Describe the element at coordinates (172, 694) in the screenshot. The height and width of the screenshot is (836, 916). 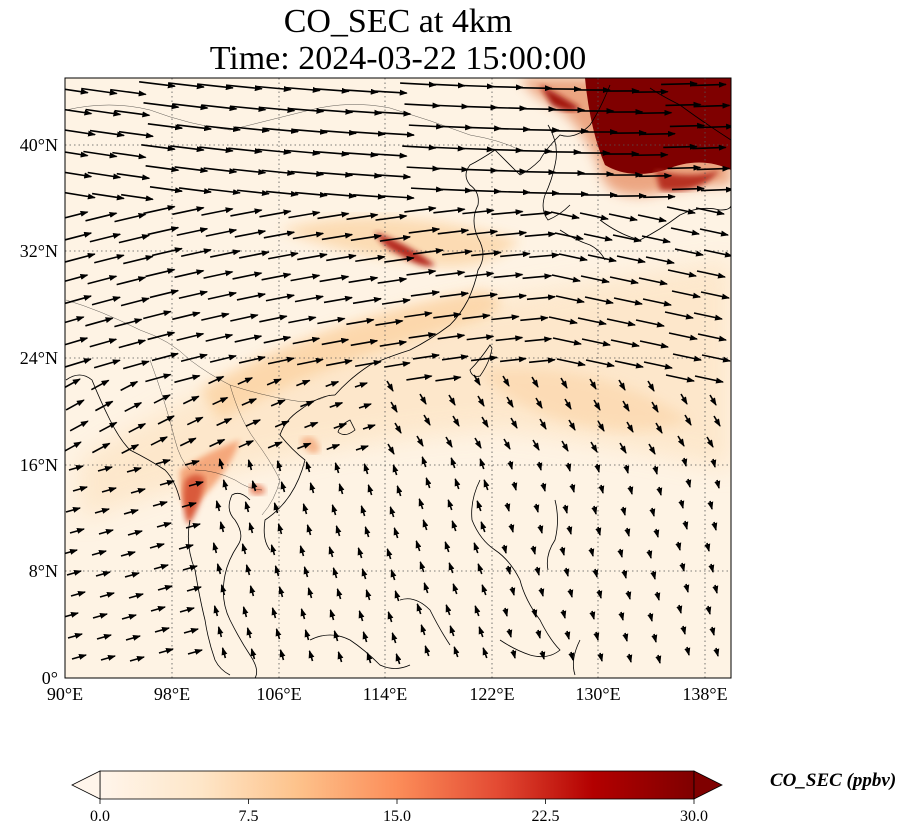
I see `lon-tick: 98°E` at that location.